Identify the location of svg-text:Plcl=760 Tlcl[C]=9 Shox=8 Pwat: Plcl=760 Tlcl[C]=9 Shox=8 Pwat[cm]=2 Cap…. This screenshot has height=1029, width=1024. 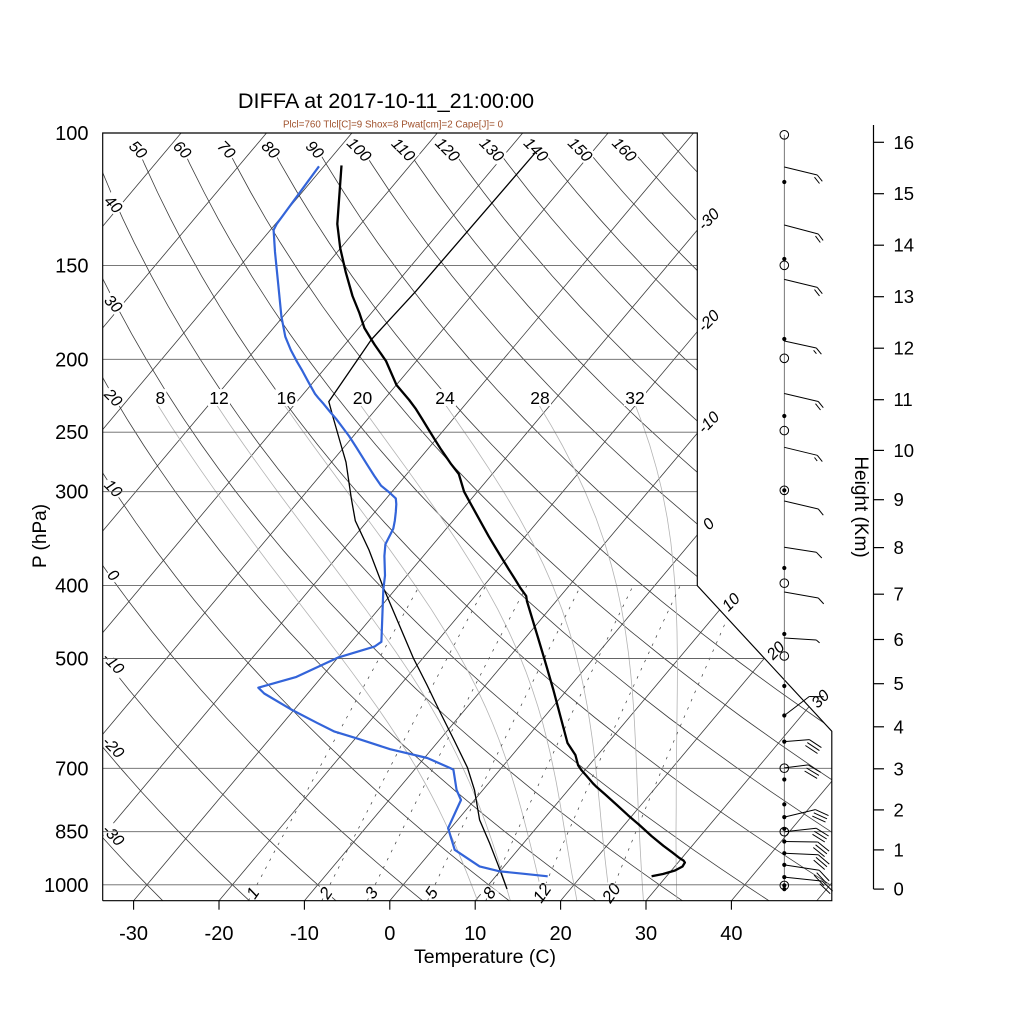
(393, 125).